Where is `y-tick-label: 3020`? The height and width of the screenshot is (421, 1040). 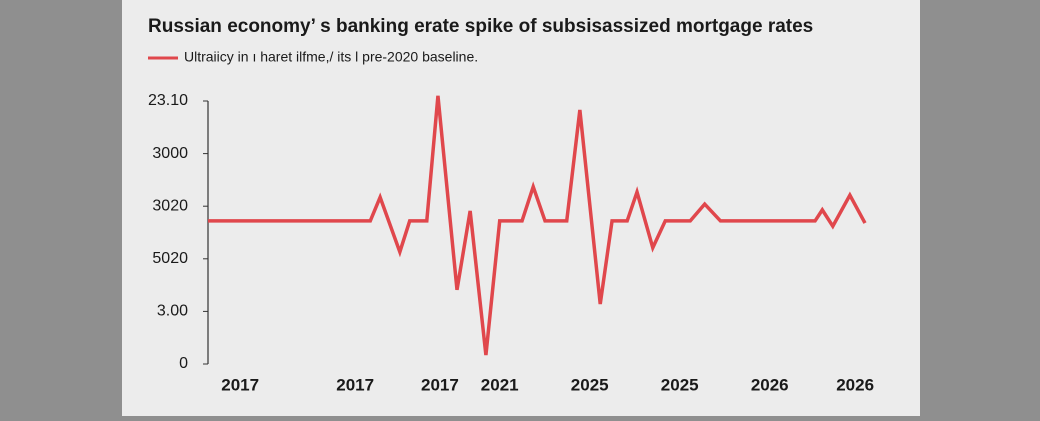
y-tick-label: 3020 is located at coordinates (170, 205).